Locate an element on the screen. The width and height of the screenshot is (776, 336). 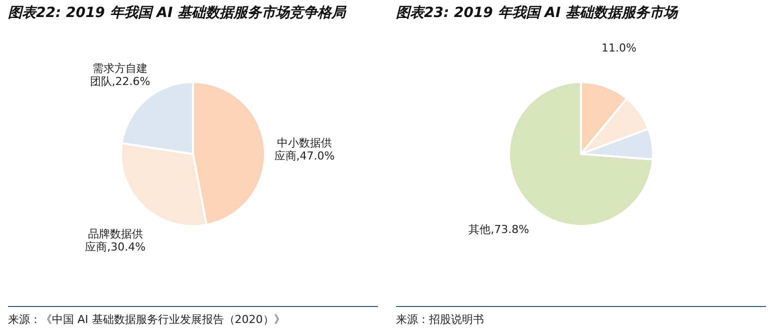
source-note: 来源：《中国 AI 基础数据服务行业发展报告（2020）》 is located at coordinates (193, 316).